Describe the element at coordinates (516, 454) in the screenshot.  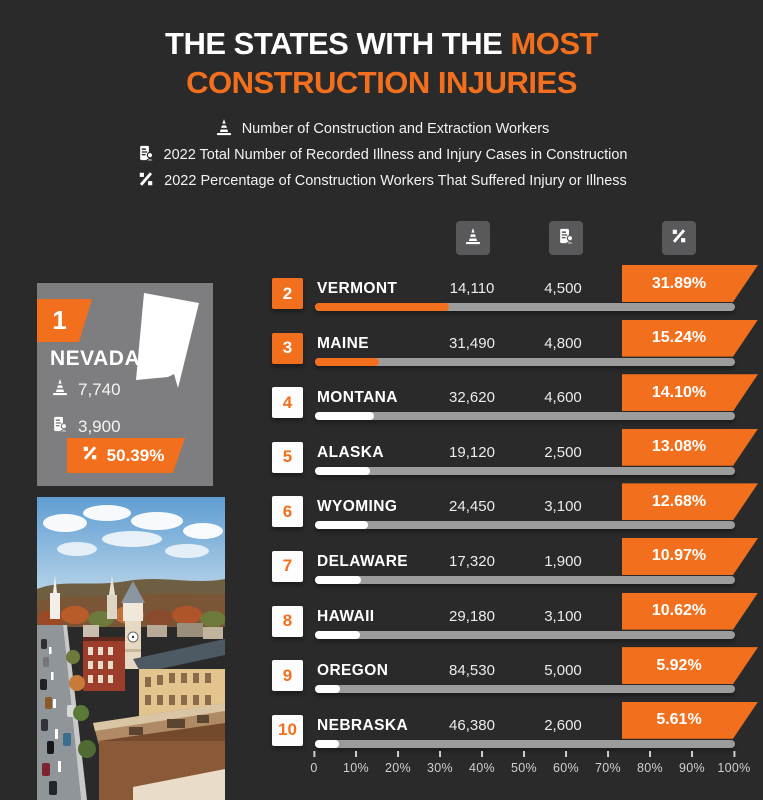
I see `table-row: 5 ALASKA 19,120 2,500 13.08%` at that location.